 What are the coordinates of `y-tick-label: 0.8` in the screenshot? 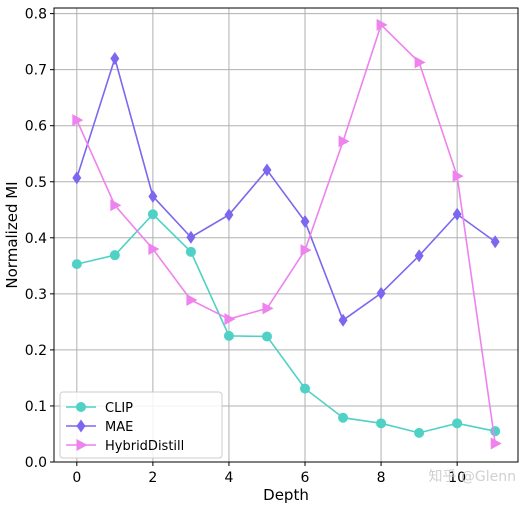 It's located at (36, 15).